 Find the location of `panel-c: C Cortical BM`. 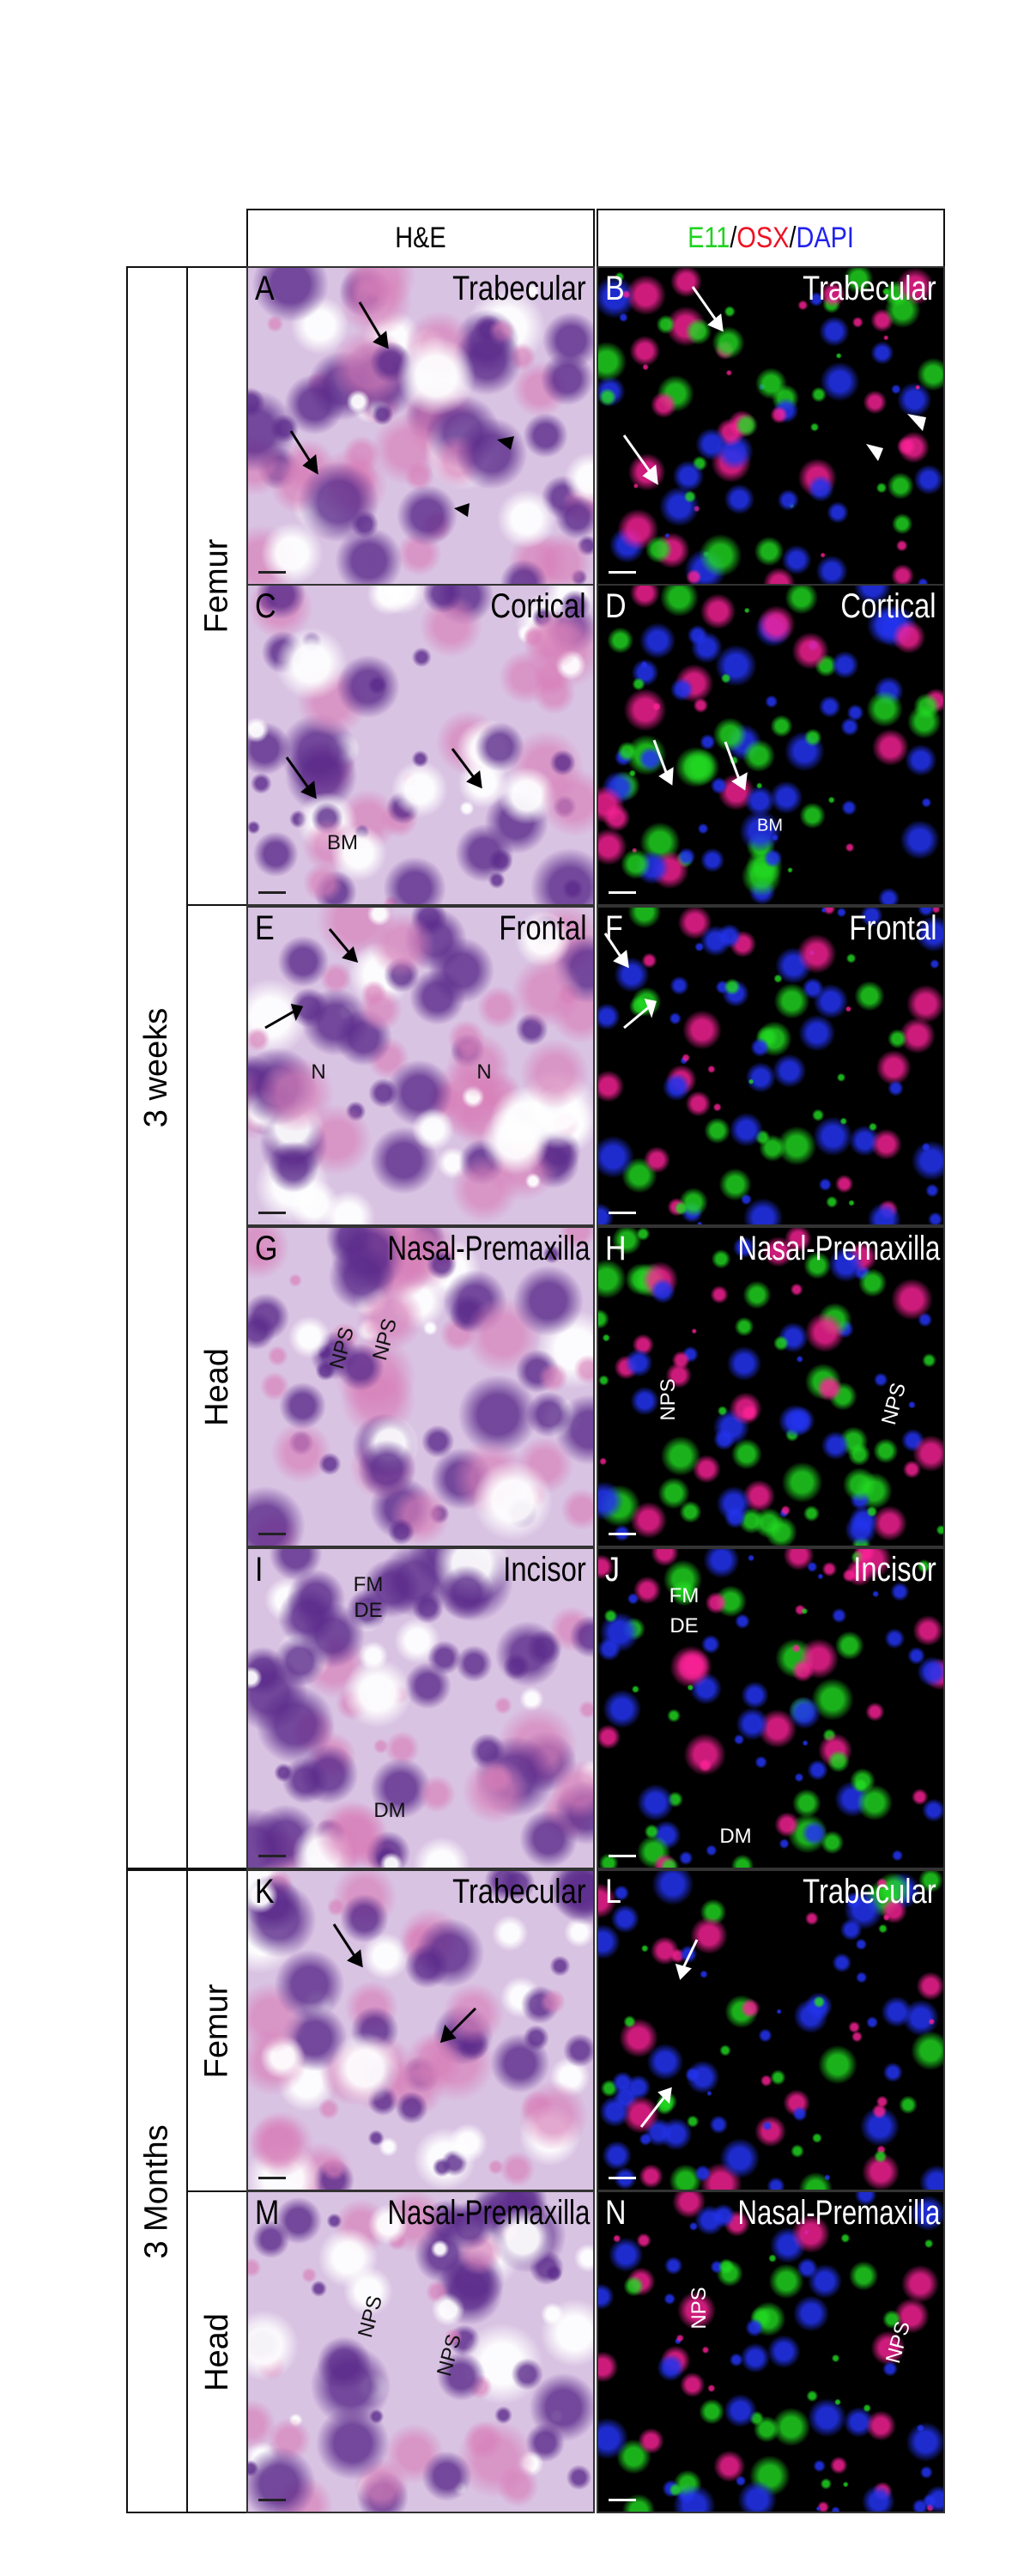

panel-c: C Cortical BM is located at coordinates (420, 745).